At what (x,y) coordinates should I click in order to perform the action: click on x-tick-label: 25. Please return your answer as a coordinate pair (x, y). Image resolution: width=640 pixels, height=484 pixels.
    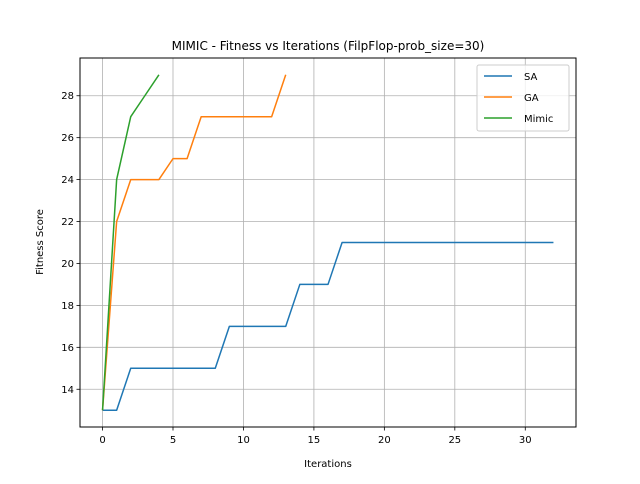
    Looking at the image, I should click on (454, 440).